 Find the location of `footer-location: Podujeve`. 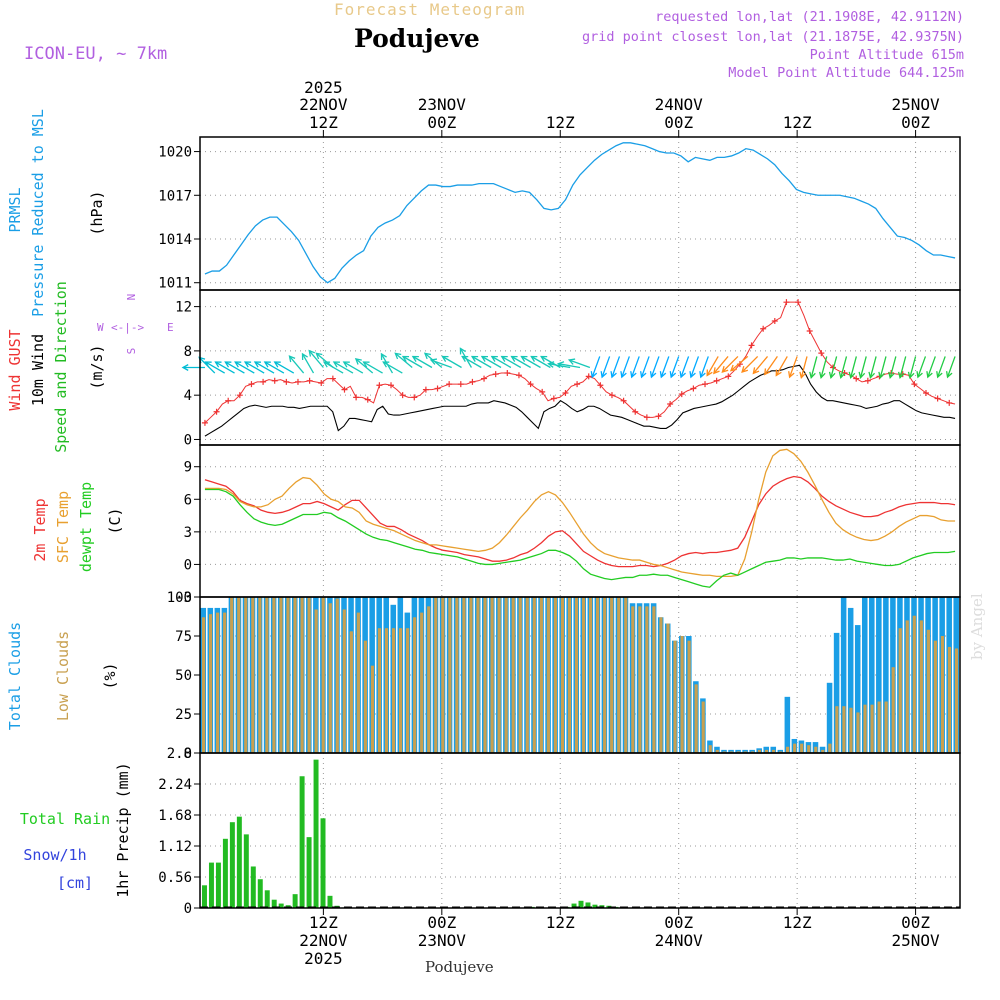

footer-location: Podujeve is located at coordinates (459, 967).